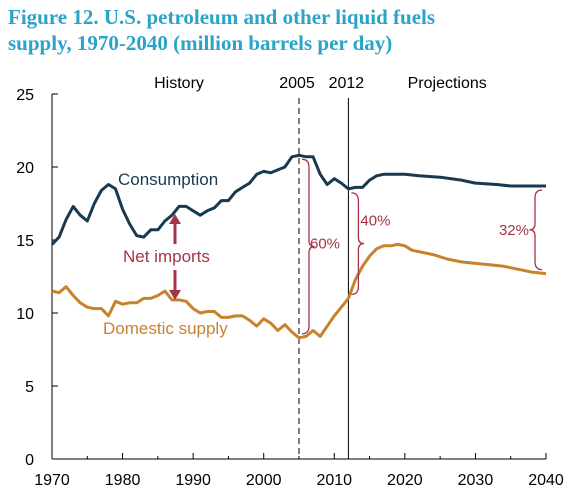 The width and height of the screenshot is (585, 503). Describe the element at coordinates (358, 244) in the screenshot. I see `gap-brace-2012` at that location.